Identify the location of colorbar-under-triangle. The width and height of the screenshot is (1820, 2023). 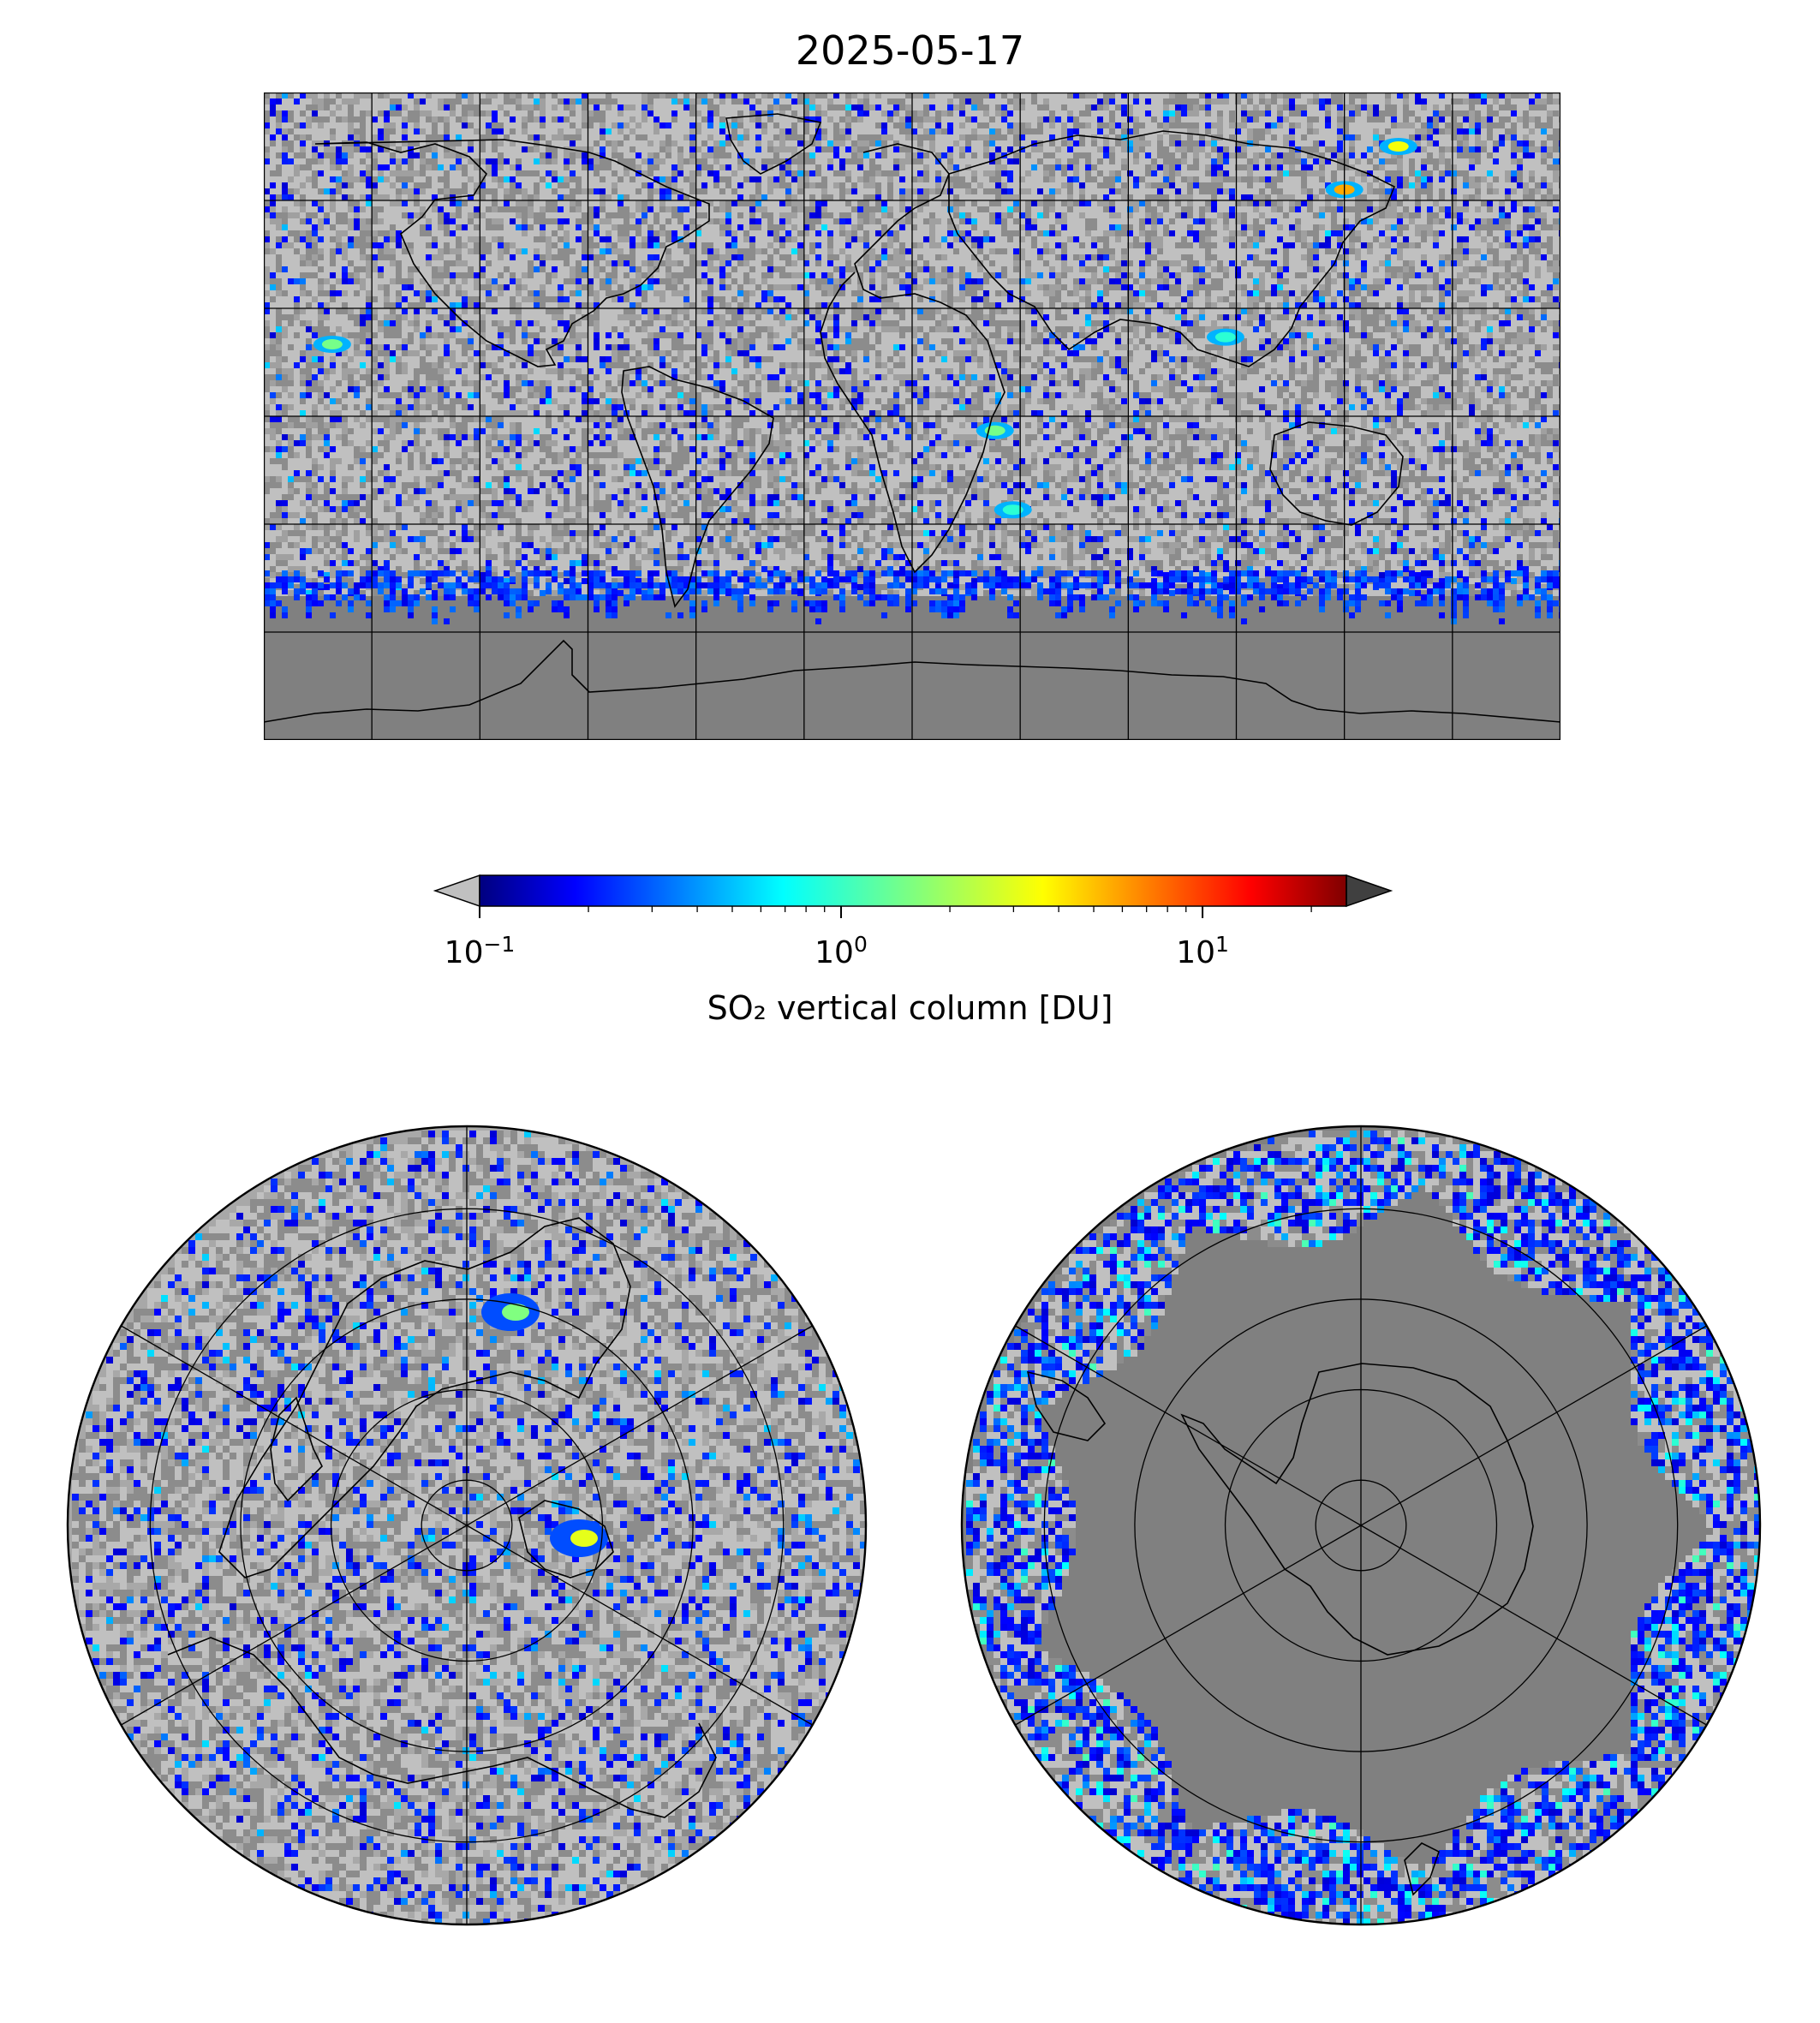
(457, 891).